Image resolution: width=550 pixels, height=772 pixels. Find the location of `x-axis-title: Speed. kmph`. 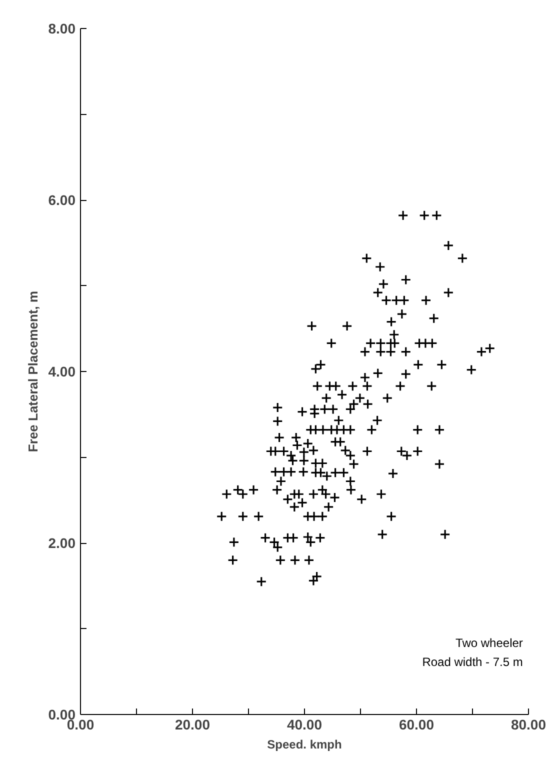

x-axis-title: Speed. kmph is located at coordinates (304, 745).